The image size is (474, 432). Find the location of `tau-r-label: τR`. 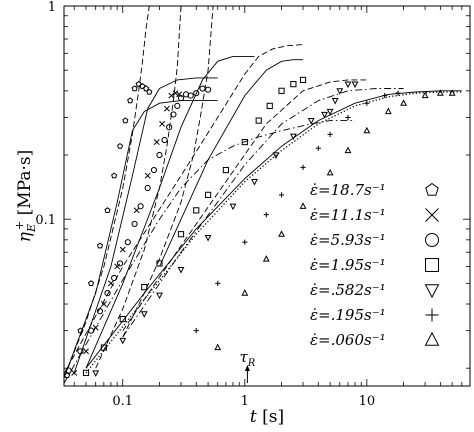

tau-r-label: τR is located at coordinates (247, 358).